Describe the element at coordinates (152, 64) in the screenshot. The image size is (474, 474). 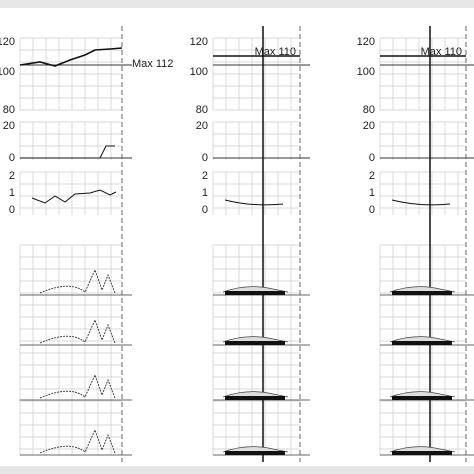
I see `max-label: Max 112` at that location.